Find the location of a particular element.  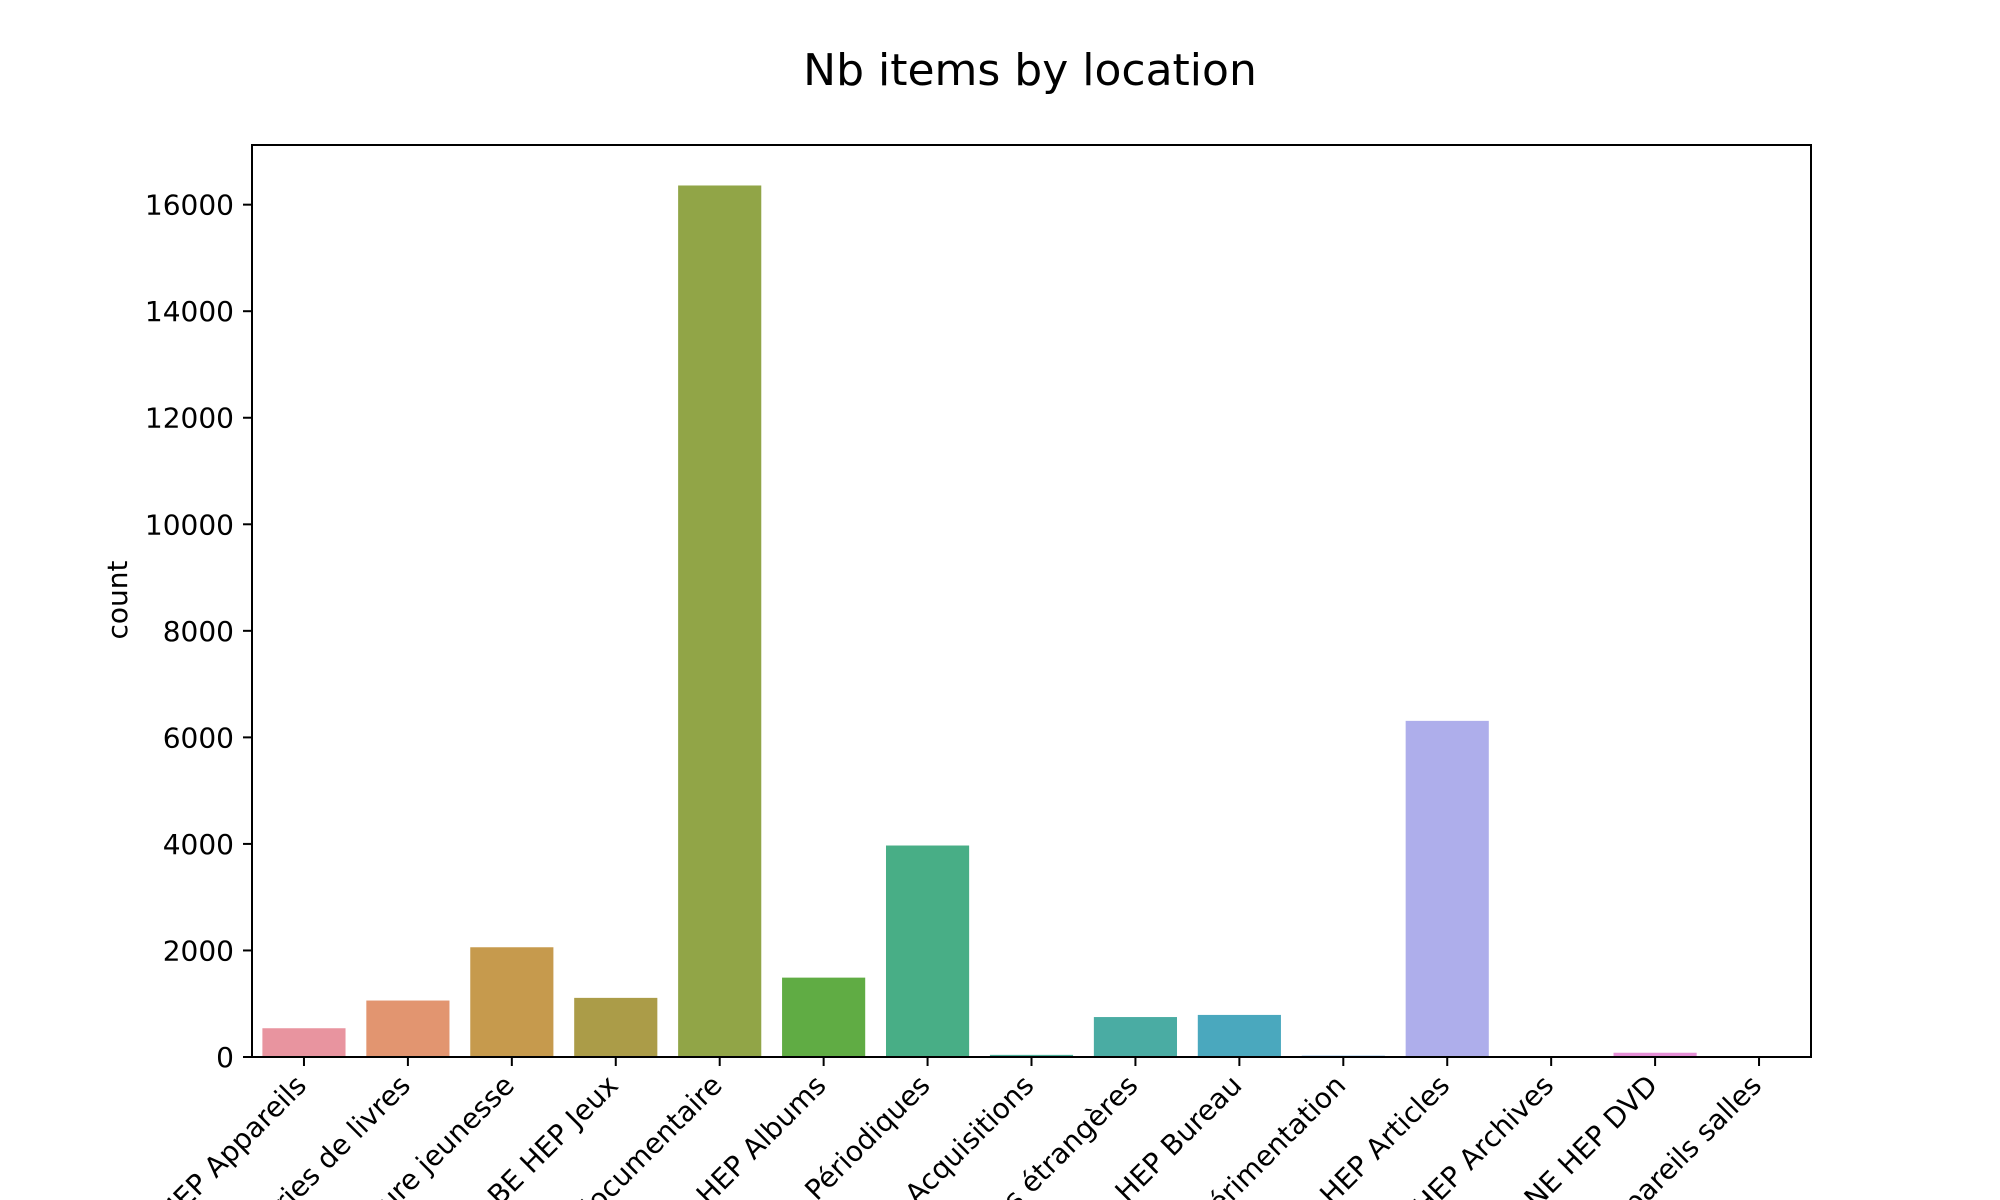

y-tick-label: 12000 is located at coordinates (189, 418).